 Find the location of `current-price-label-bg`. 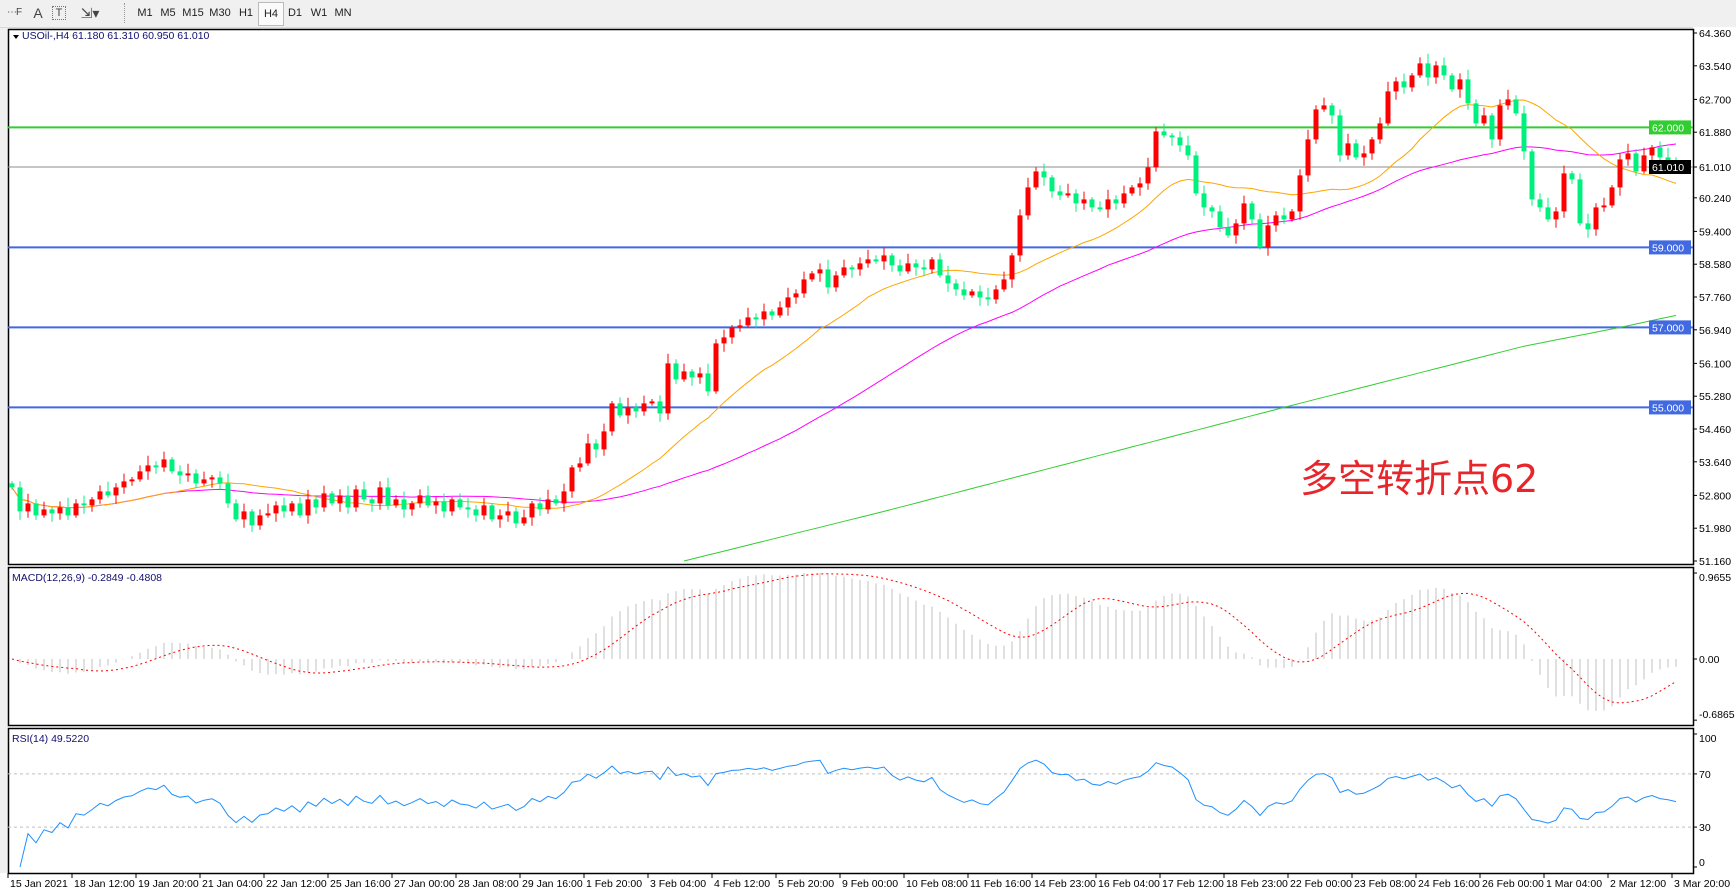

current-price-label-bg is located at coordinates (1670, 167).